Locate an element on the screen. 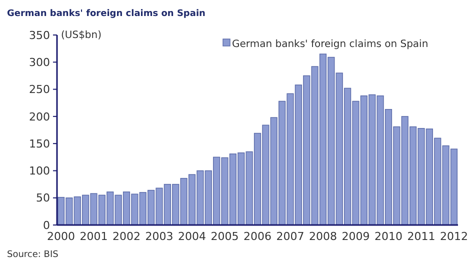 Image resolution: width=476 pixels, height=269 pixels. y-tick-label: 150 is located at coordinates (39, 143).